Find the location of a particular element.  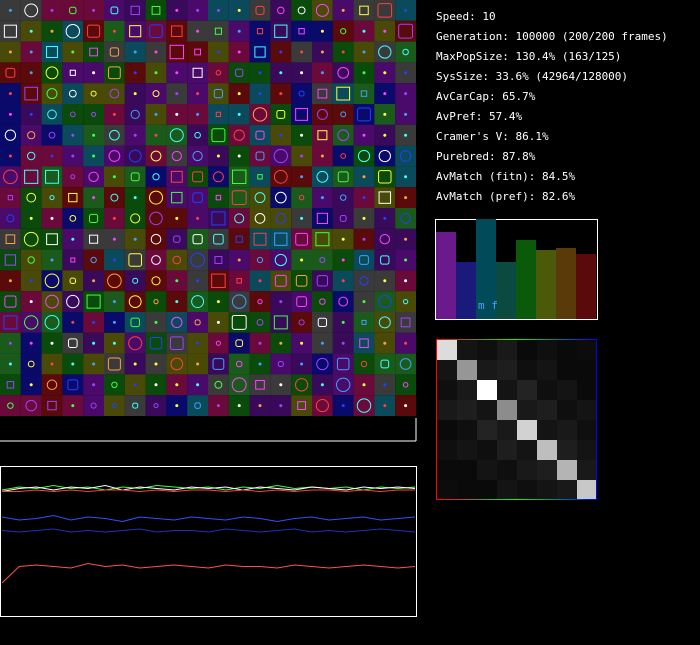

bar is located at coordinates (466, 290).